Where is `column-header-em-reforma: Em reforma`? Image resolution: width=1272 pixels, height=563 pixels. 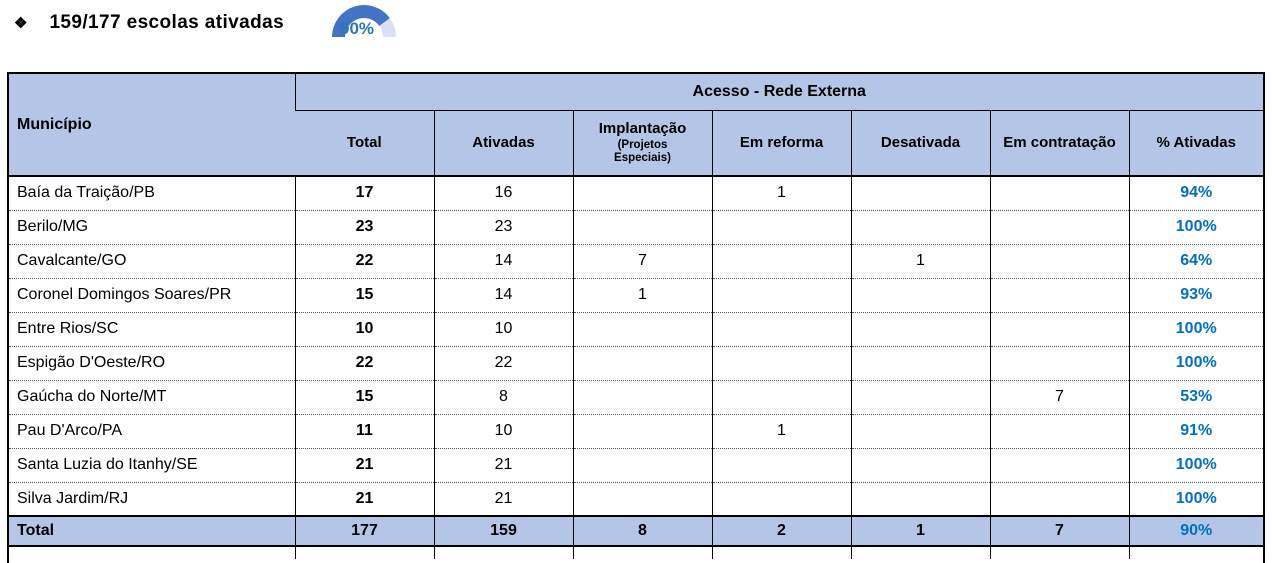
column-header-em-reforma: Em reforma is located at coordinates (781, 143).